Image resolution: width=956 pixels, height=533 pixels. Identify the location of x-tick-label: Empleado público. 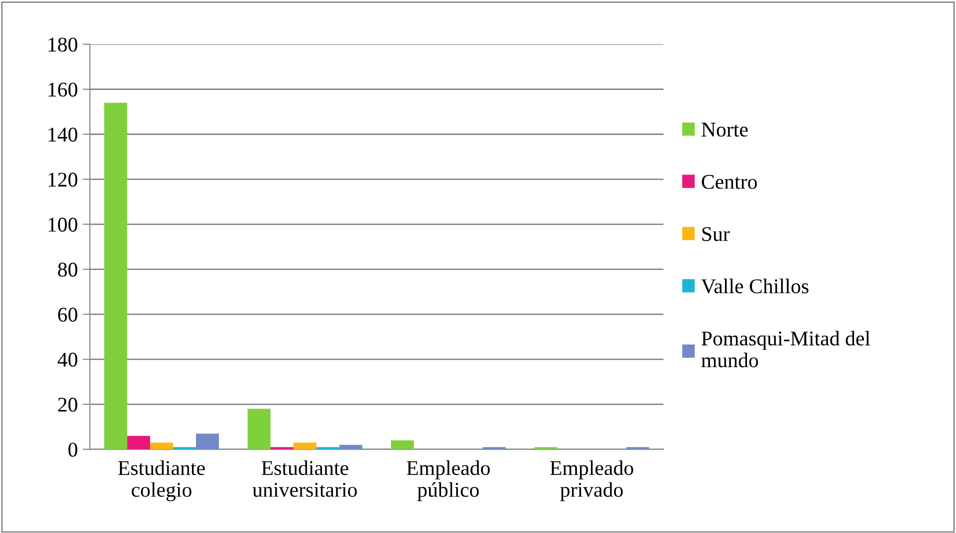
(448, 481).